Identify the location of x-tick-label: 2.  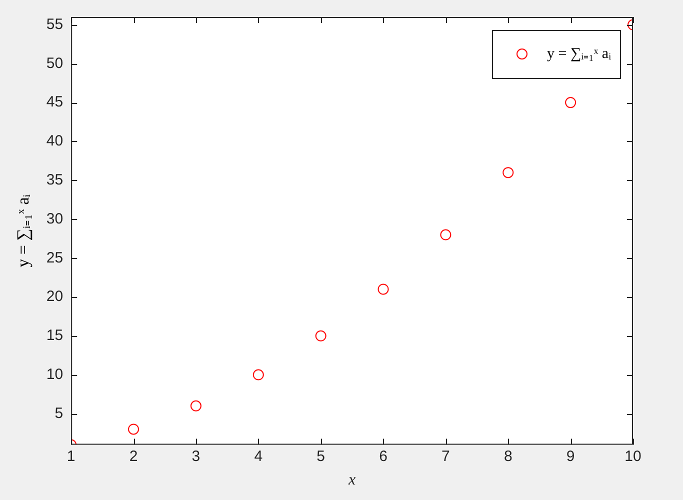
(133, 456).